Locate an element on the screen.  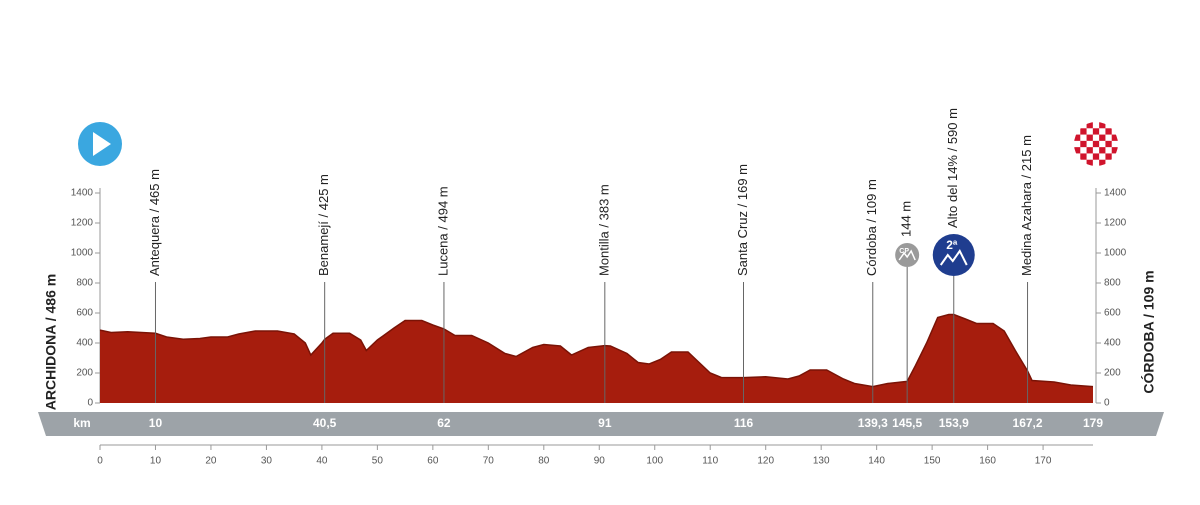
sprint-peaks is located at coordinates (907, 255).